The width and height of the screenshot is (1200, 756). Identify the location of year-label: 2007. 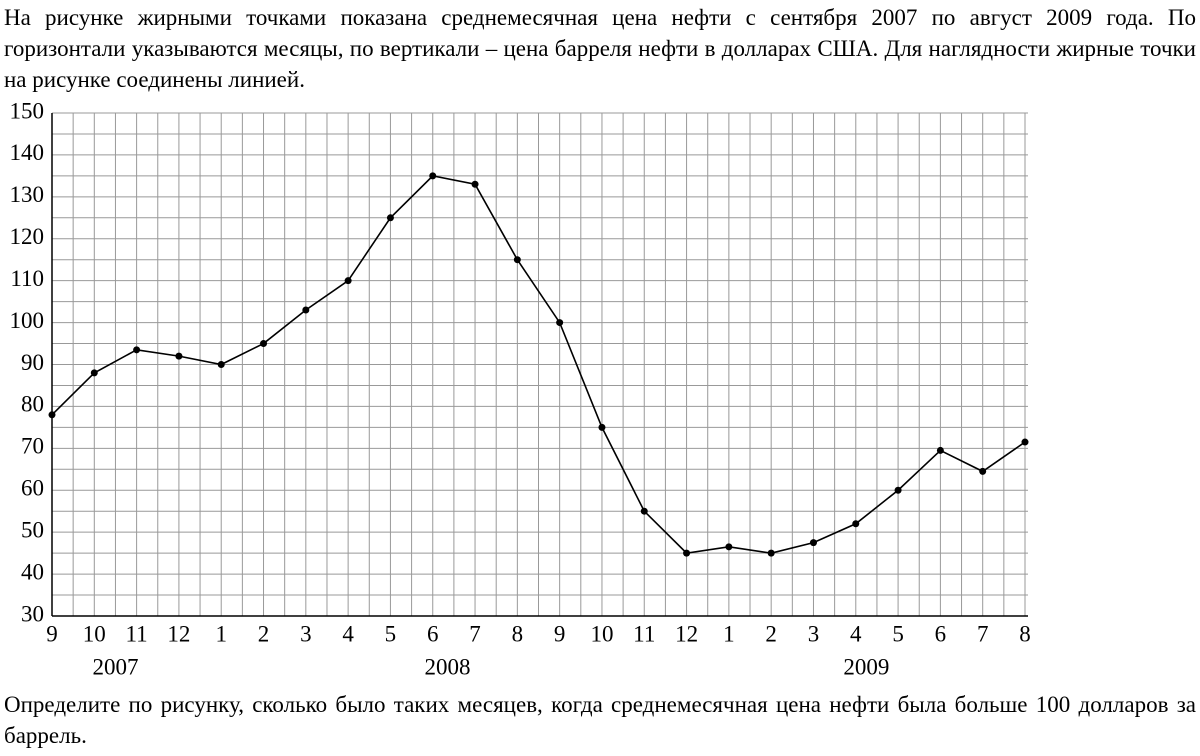
(115, 666).